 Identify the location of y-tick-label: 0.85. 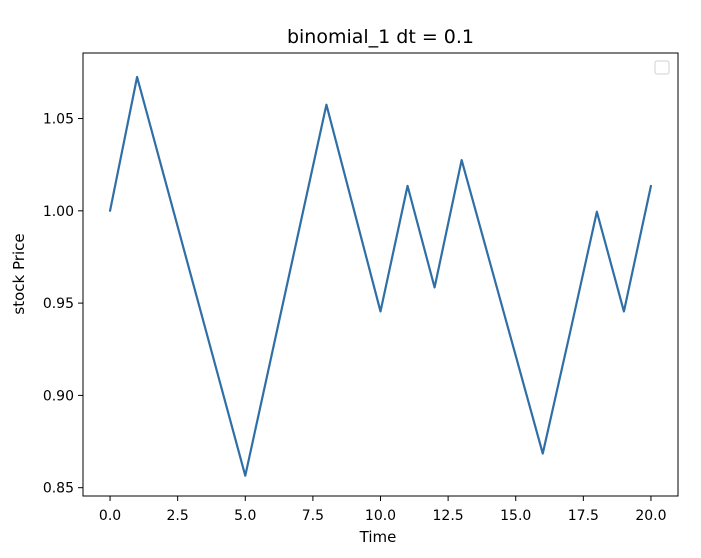
(58, 489).